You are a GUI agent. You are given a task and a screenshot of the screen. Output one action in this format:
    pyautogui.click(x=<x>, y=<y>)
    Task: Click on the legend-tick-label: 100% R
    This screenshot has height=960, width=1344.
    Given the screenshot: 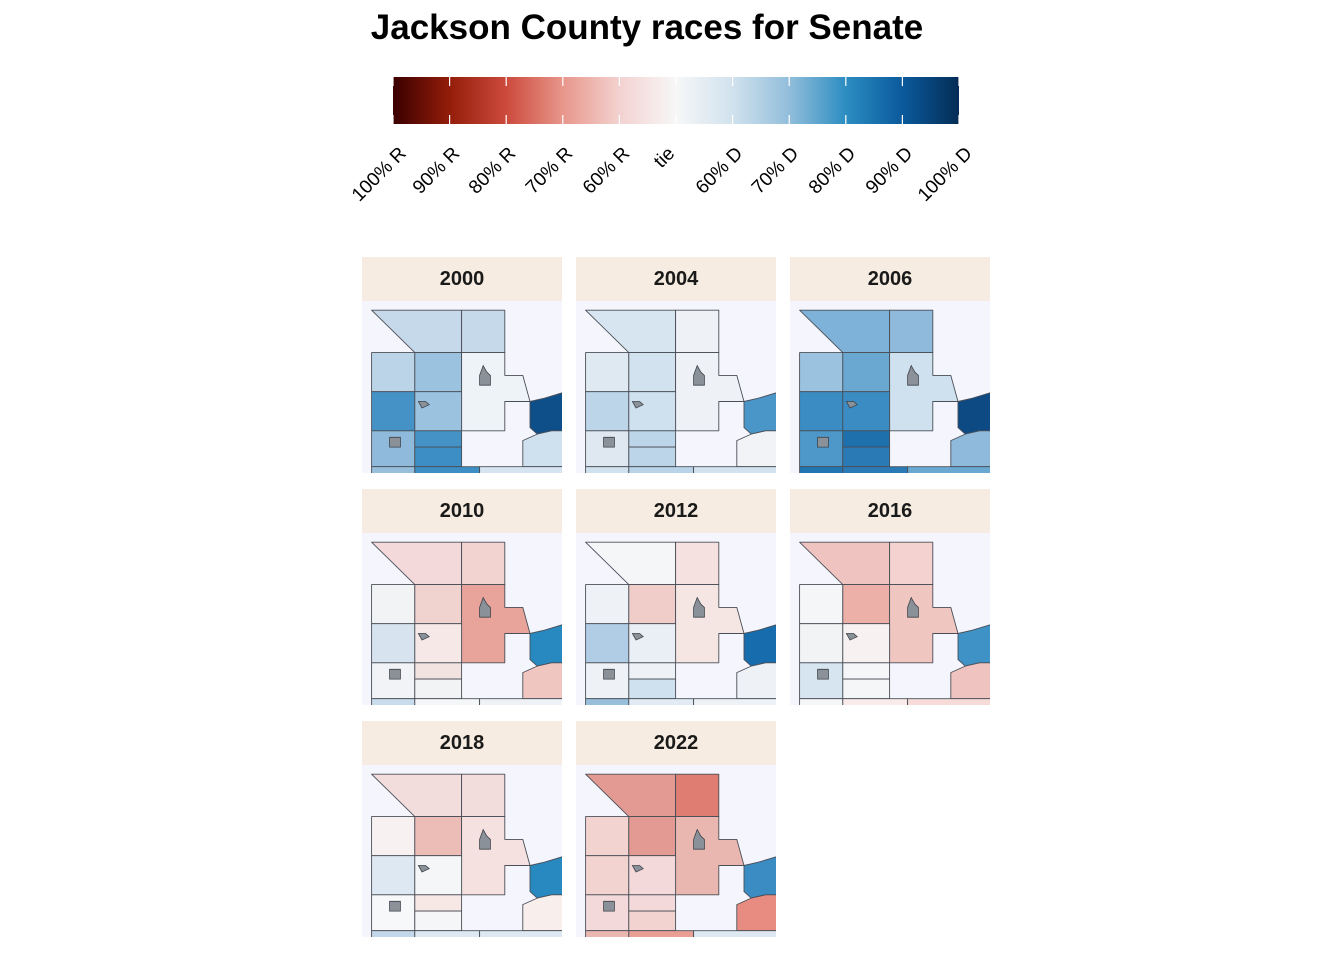 What is the action you would take?
    pyautogui.click(x=379, y=174)
    